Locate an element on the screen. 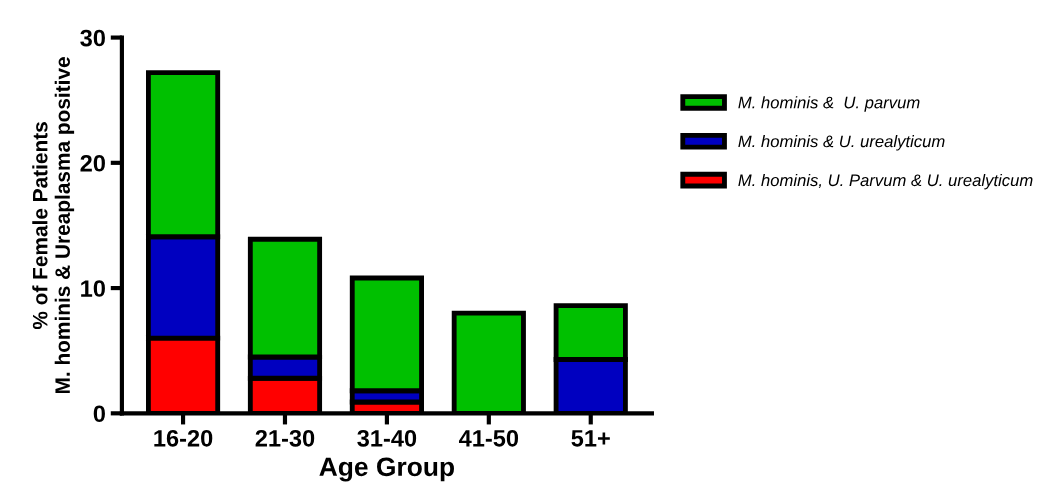 This screenshot has height=501, width=1060. y-tick-label: 20 is located at coordinates (92, 163).